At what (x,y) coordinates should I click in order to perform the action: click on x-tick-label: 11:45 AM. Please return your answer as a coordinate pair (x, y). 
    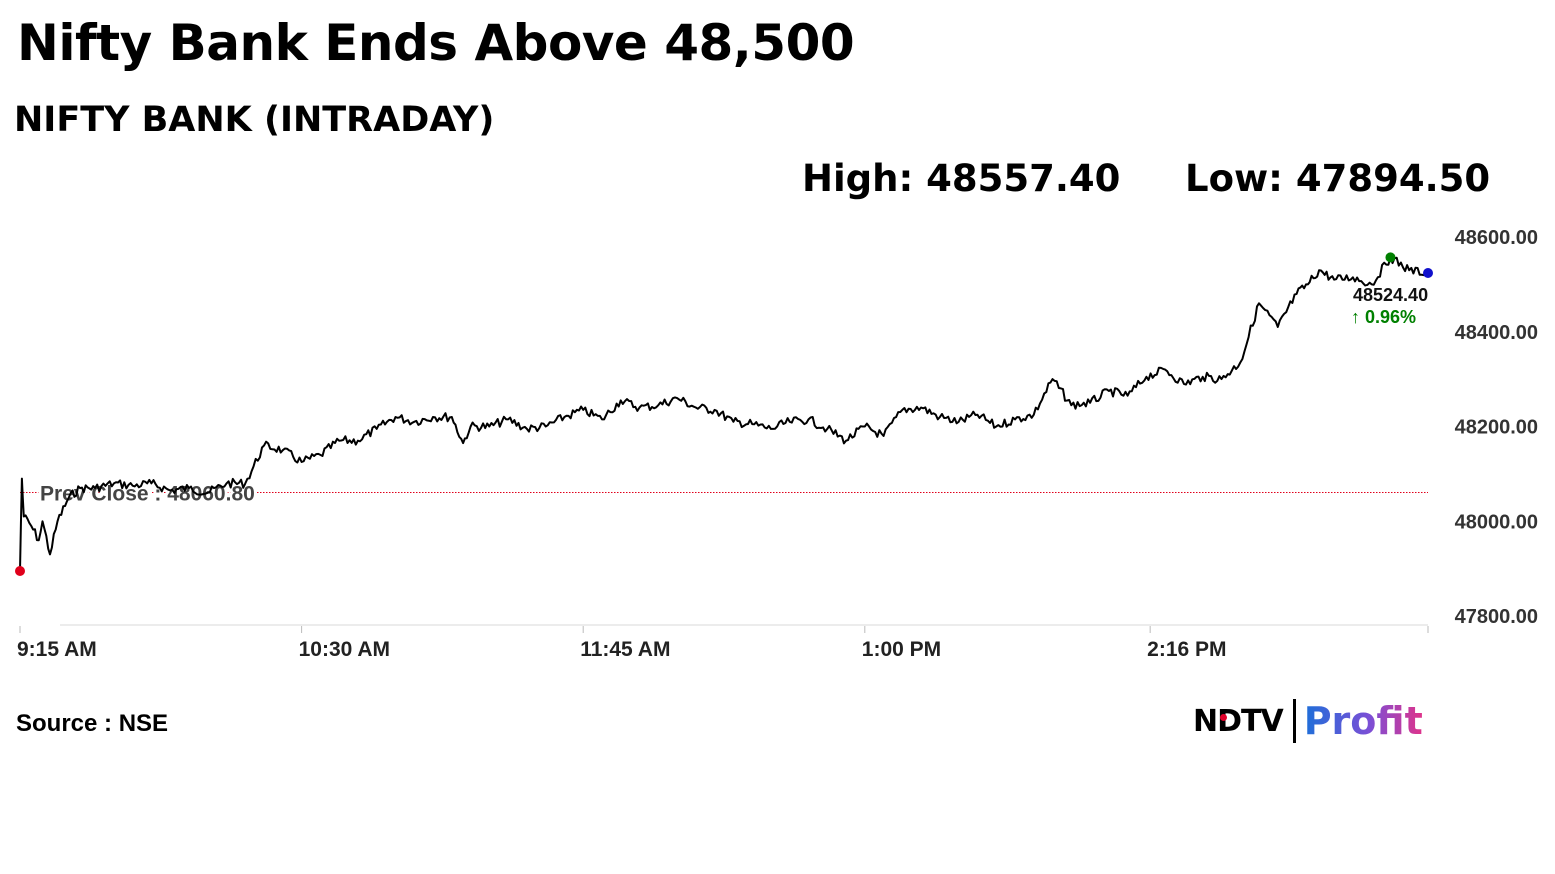
    Looking at the image, I should click on (625, 649).